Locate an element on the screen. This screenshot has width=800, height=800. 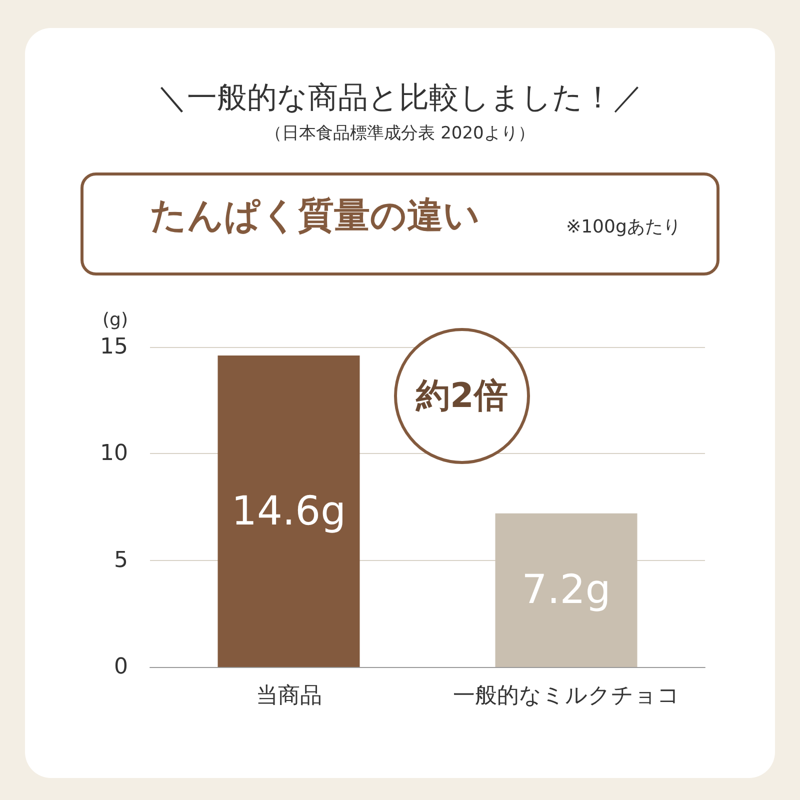
y-tick-label: 5 is located at coordinates (121, 560).